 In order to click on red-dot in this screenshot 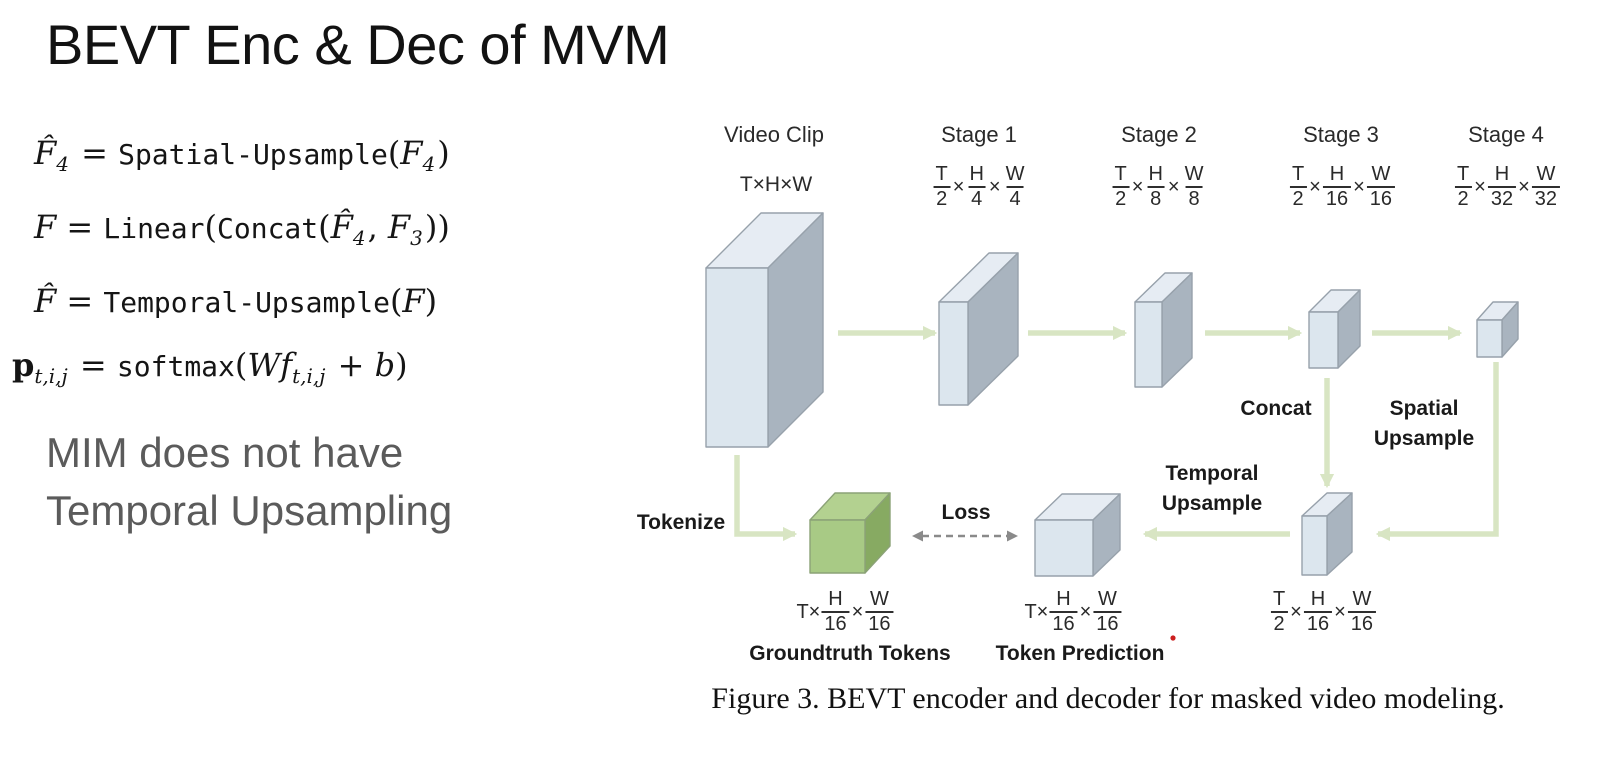, I will do `click(1173, 638)`.